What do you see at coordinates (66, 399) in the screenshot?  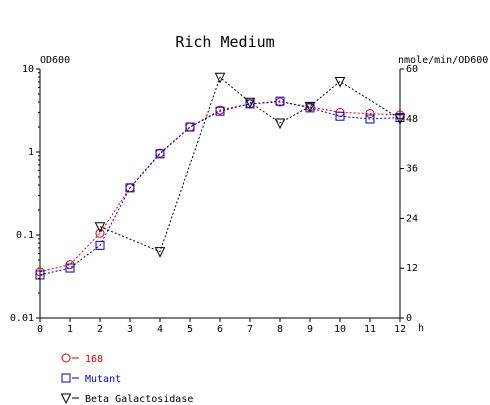 I see `legend-marker-beta-galactosidase` at bounding box center [66, 399].